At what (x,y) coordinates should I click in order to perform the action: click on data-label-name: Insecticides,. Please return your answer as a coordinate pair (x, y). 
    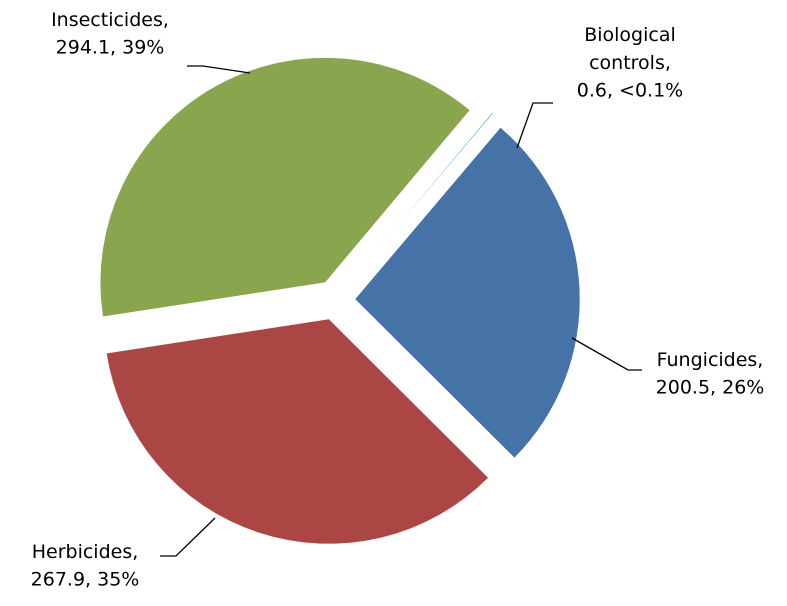
    Looking at the image, I should click on (110, 20).